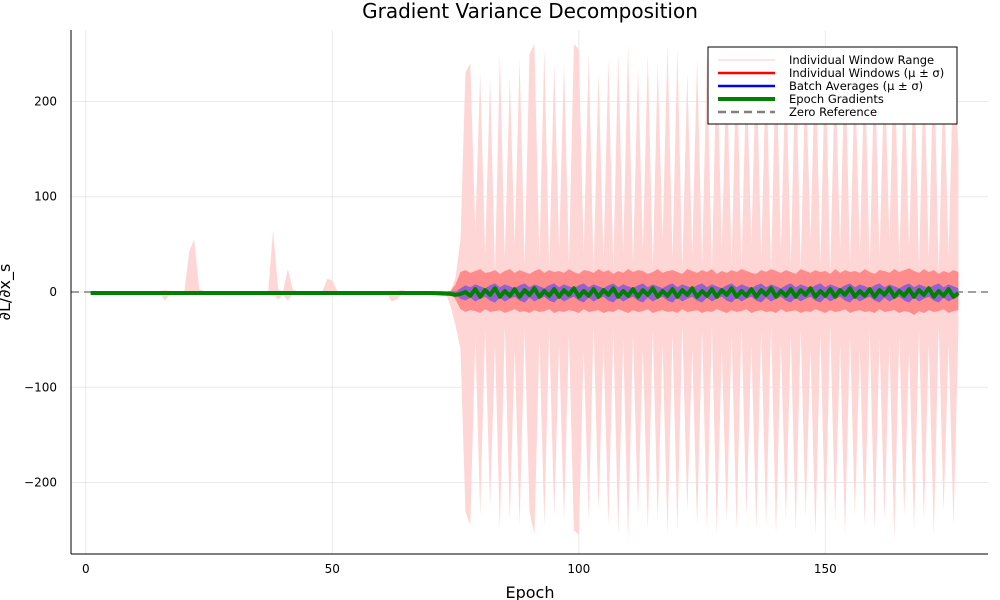 The image size is (1000, 600). What do you see at coordinates (53, 292) in the screenshot?
I see `y-tick-label: 0` at bounding box center [53, 292].